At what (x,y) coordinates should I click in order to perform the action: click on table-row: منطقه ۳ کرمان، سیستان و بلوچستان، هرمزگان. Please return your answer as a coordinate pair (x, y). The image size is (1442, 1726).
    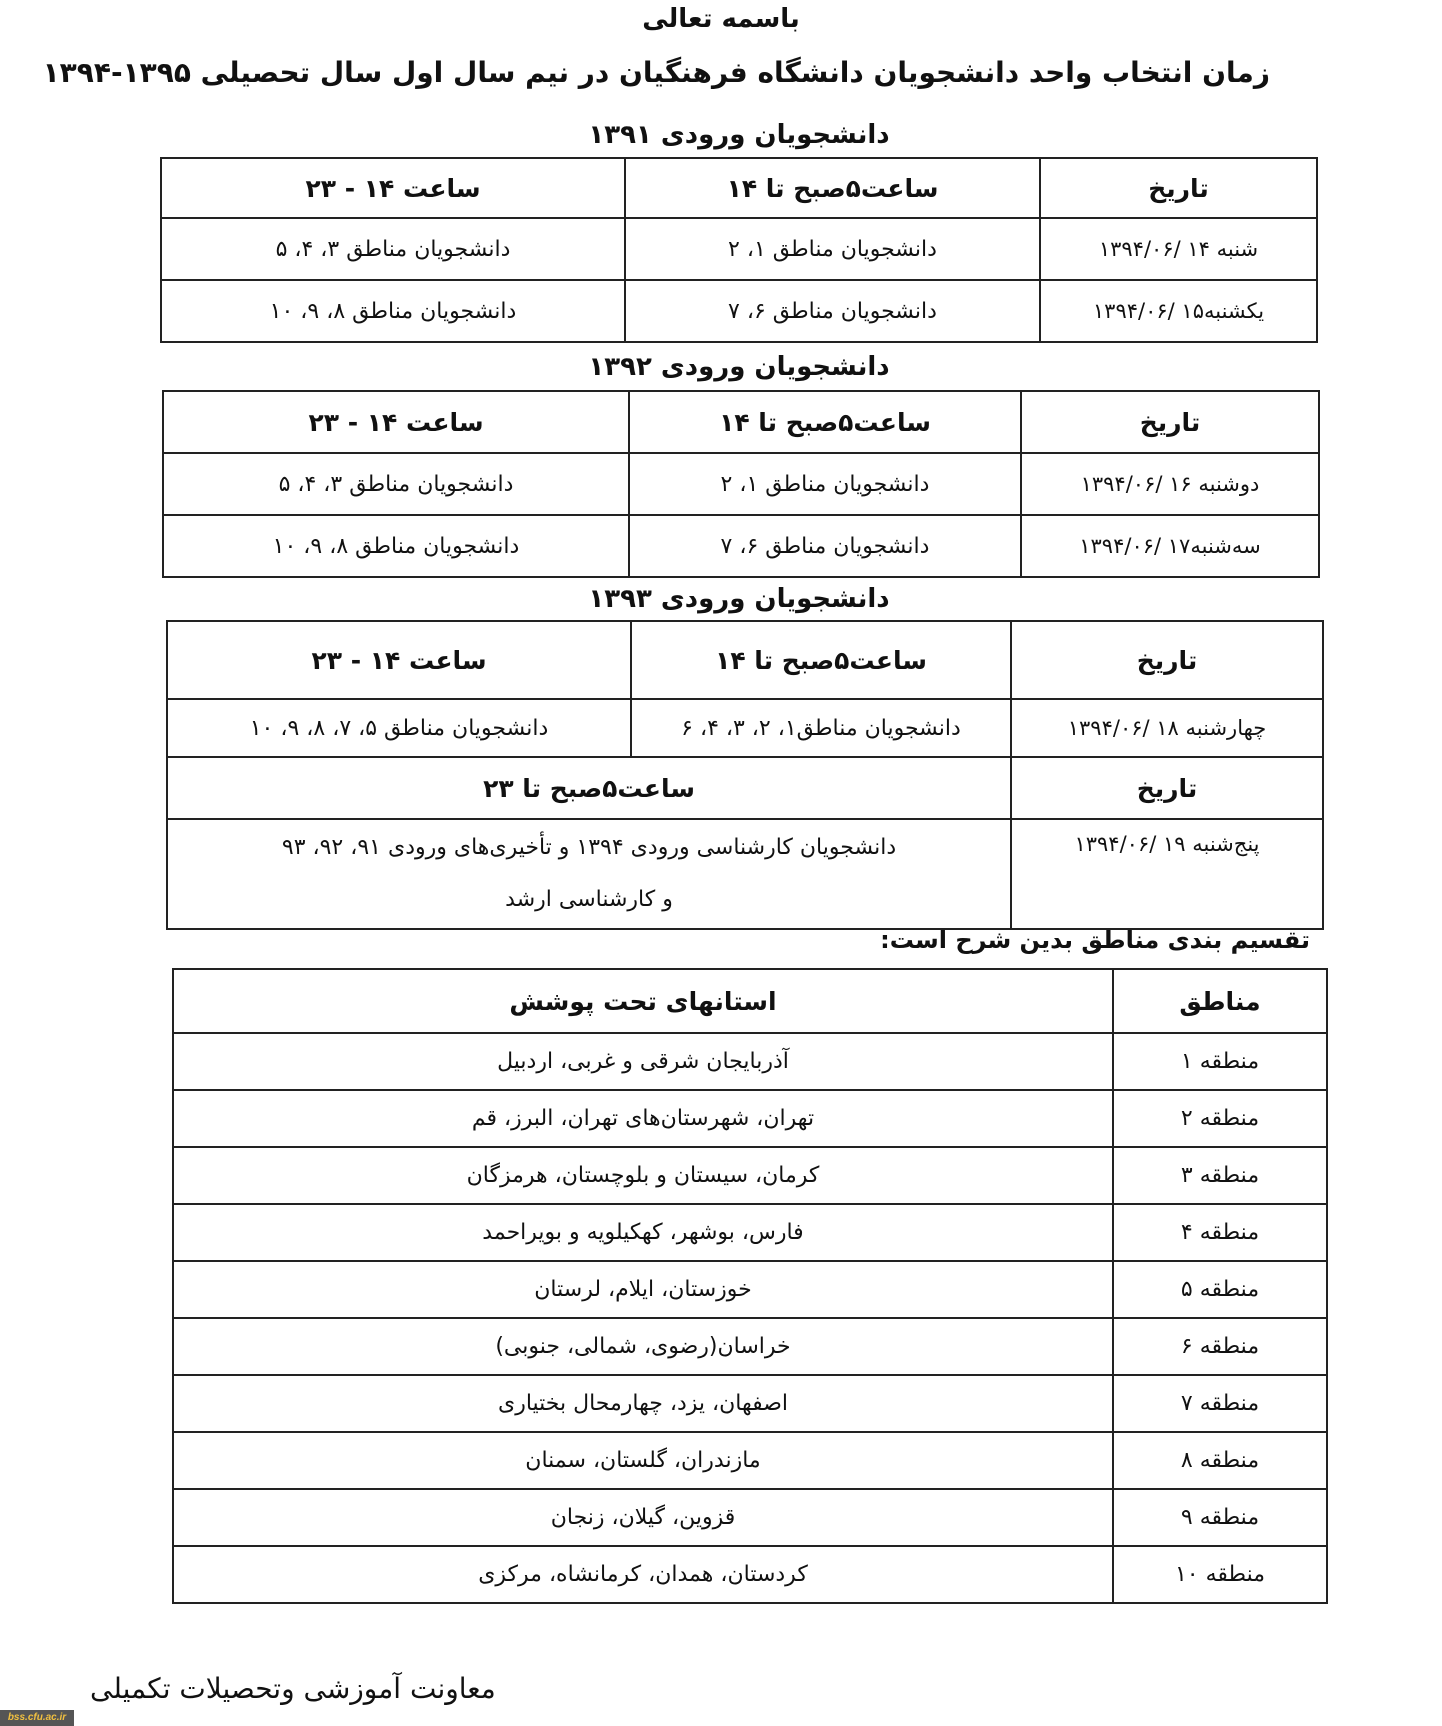
    Looking at the image, I should click on (750, 1175).